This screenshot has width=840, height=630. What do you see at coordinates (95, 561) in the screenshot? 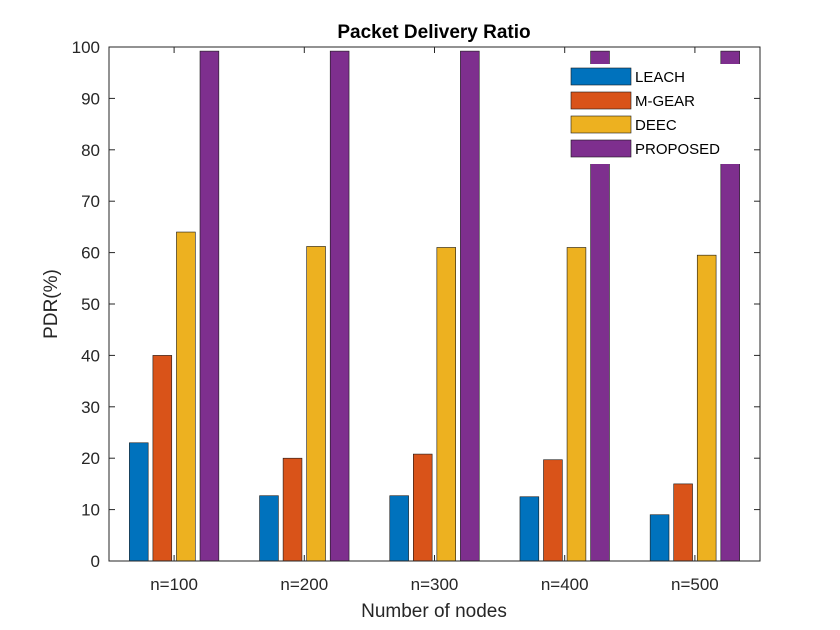
I see `y-tick-label: 0` at bounding box center [95, 561].